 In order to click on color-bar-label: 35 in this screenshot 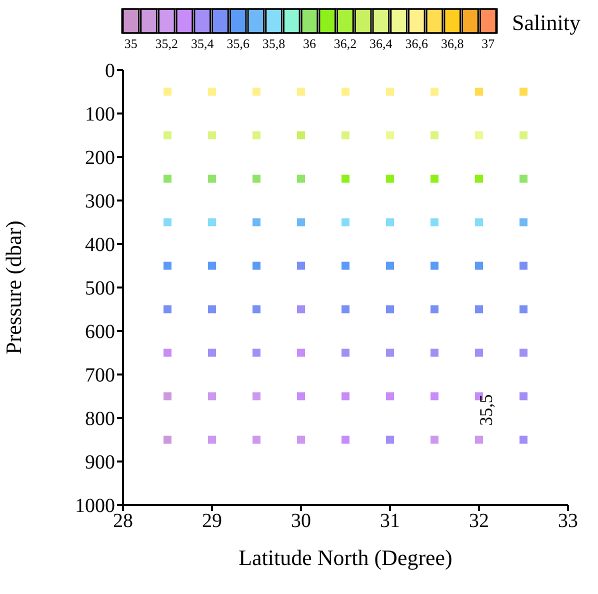, I will do `click(131, 43)`.